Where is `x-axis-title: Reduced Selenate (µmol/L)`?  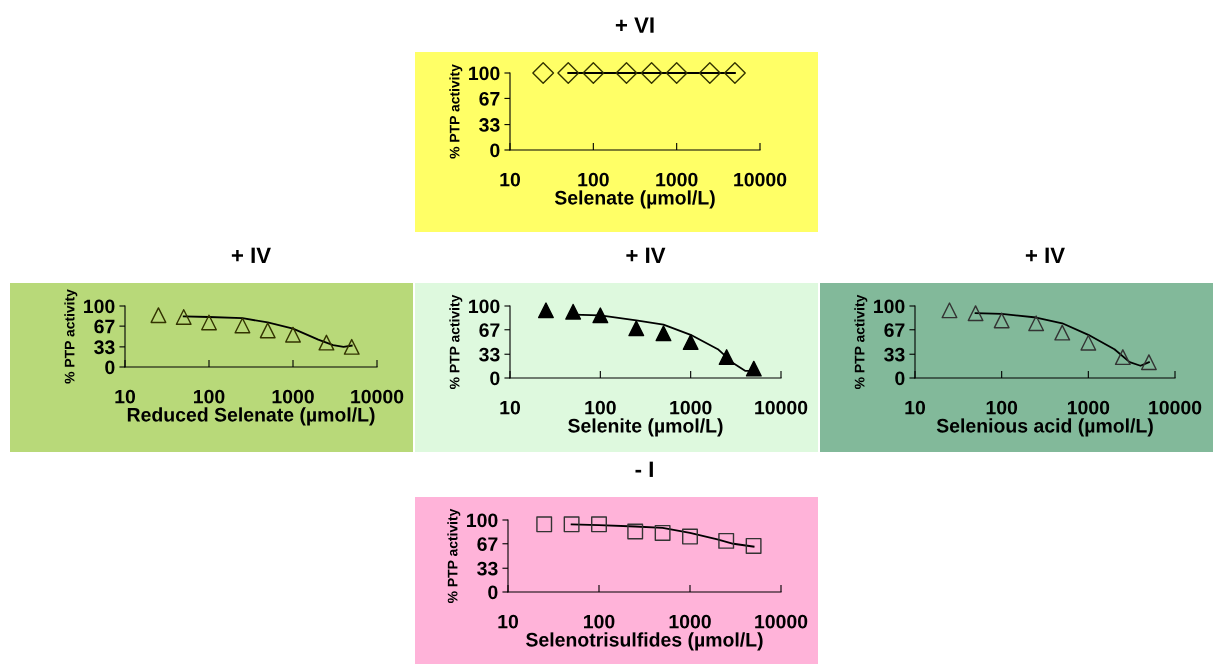 x-axis-title: Reduced Selenate (µmol/L) is located at coordinates (251, 416).